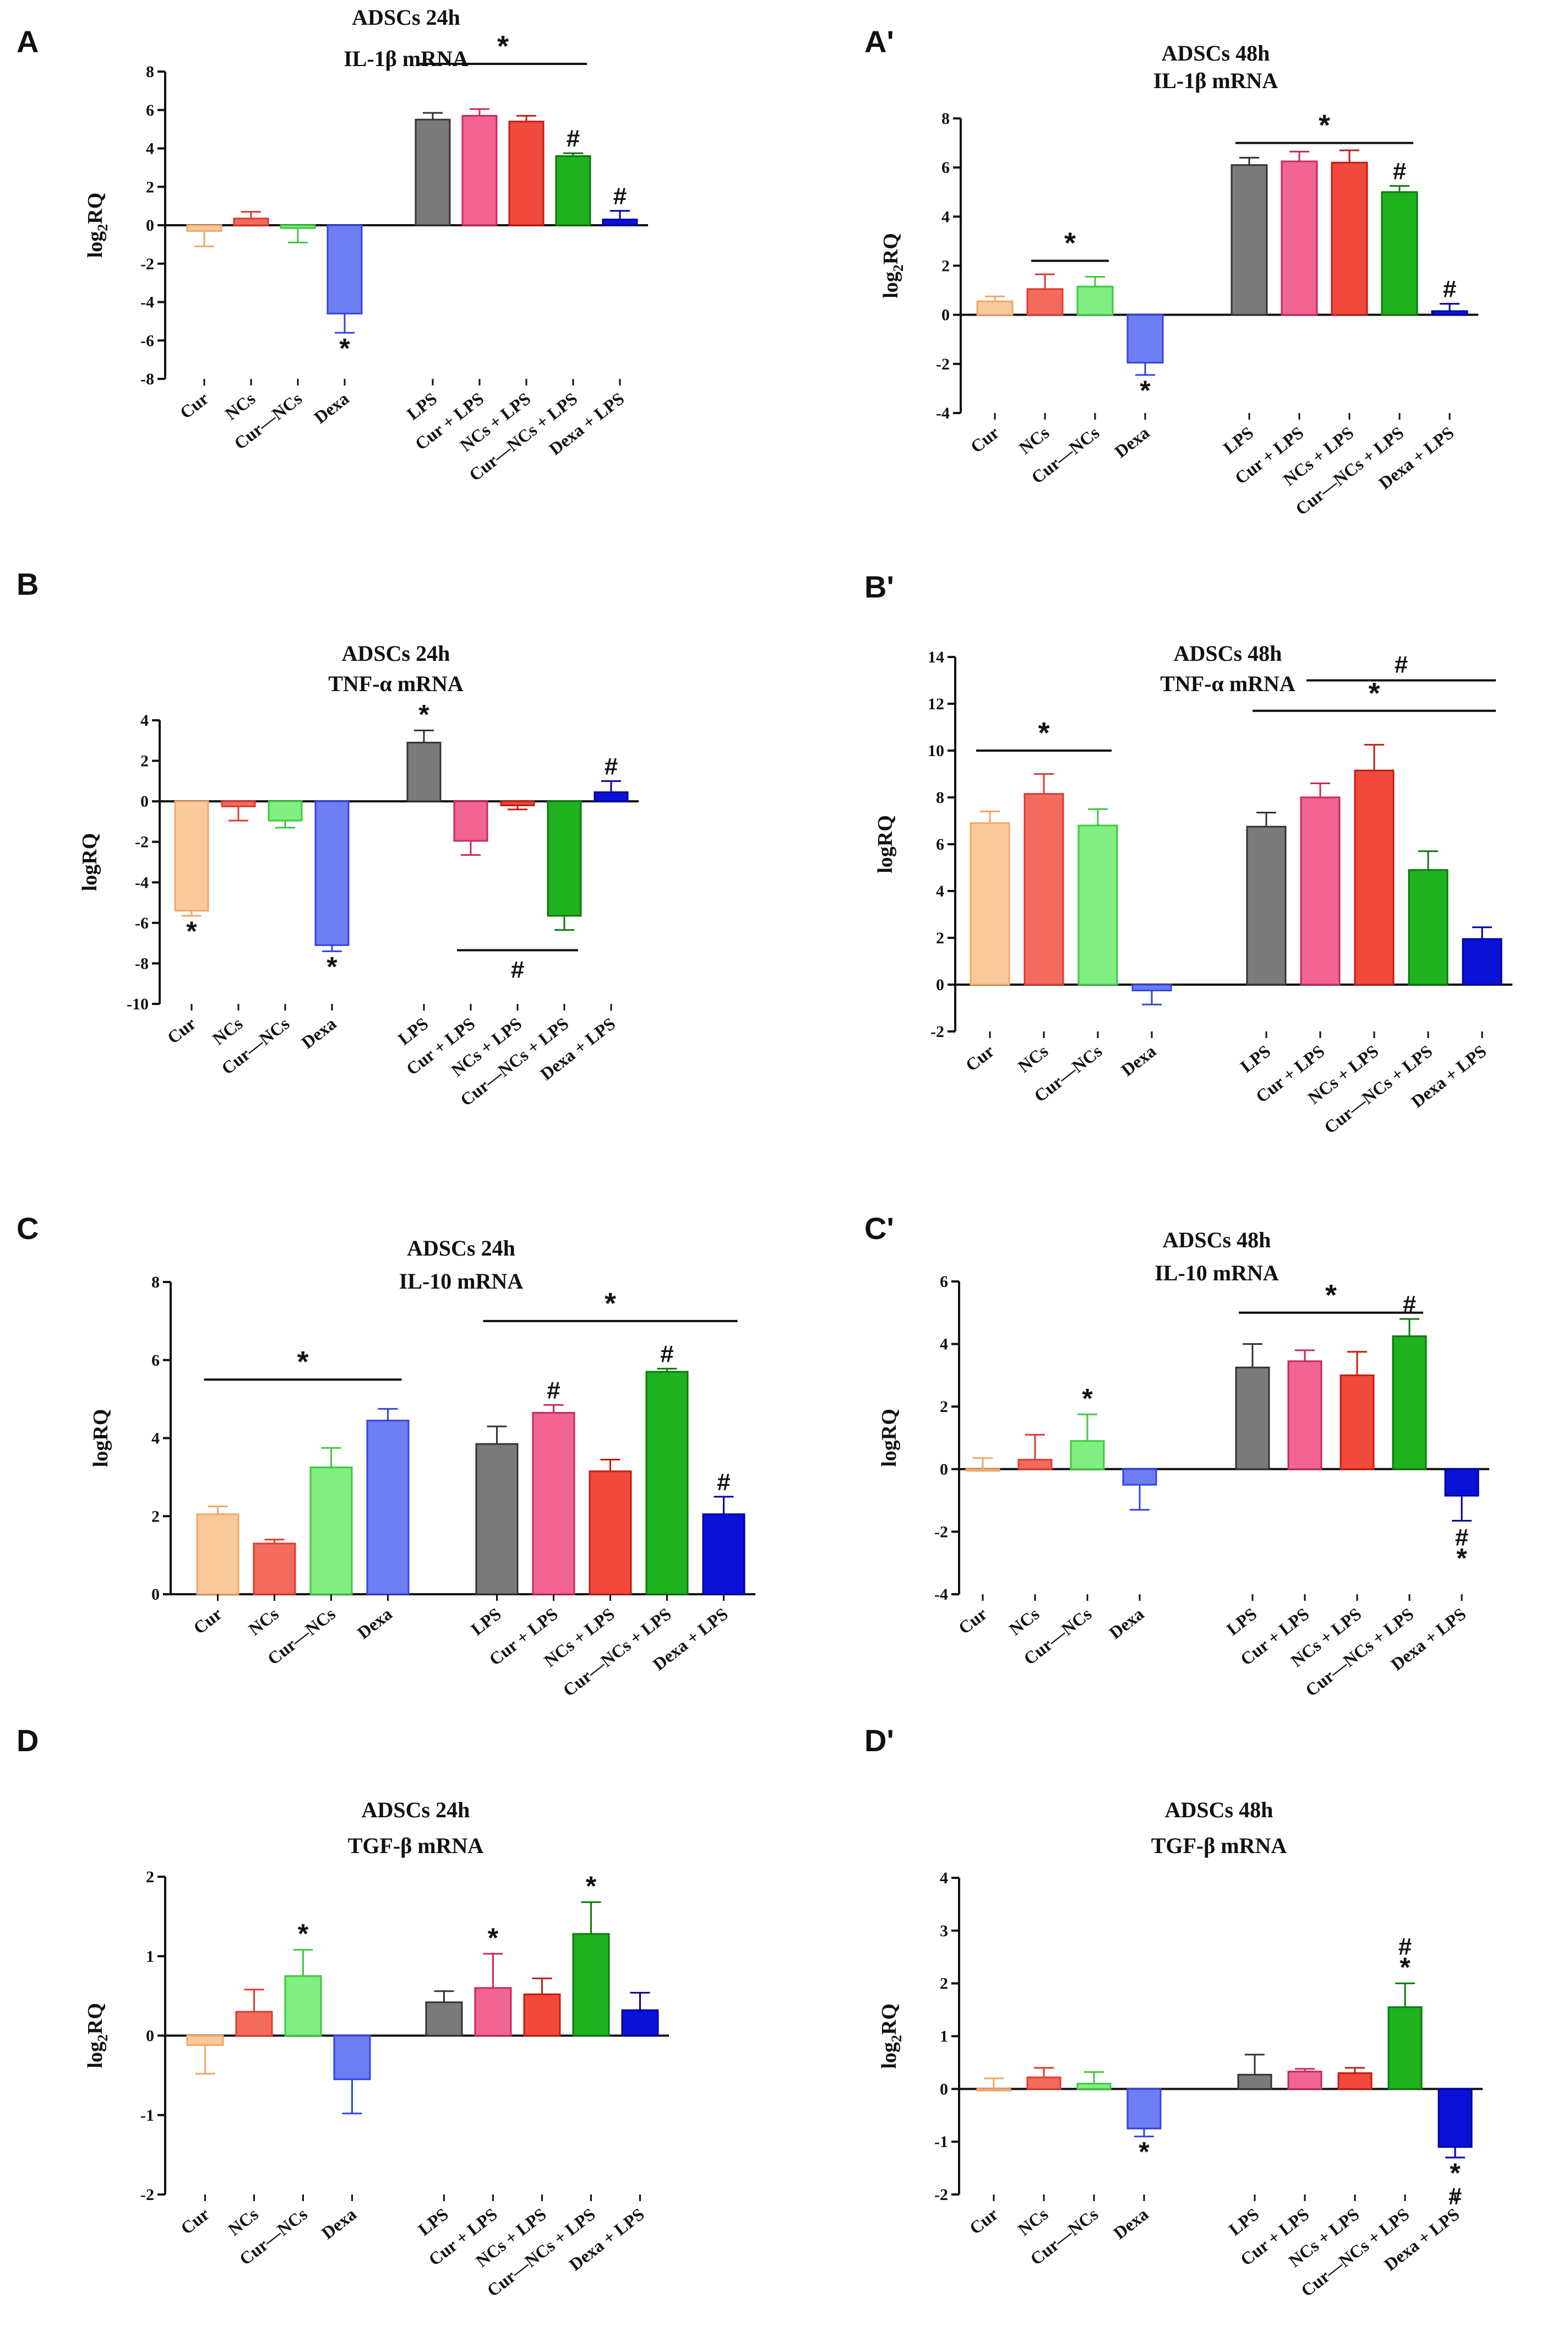 This screenshot has height=2325, width=1568. What do you see at coordinates (462, 1281) in the screenshot?
I see `chart-subtitle: IL-10 mRNA` at bounding box center [462, 1281].